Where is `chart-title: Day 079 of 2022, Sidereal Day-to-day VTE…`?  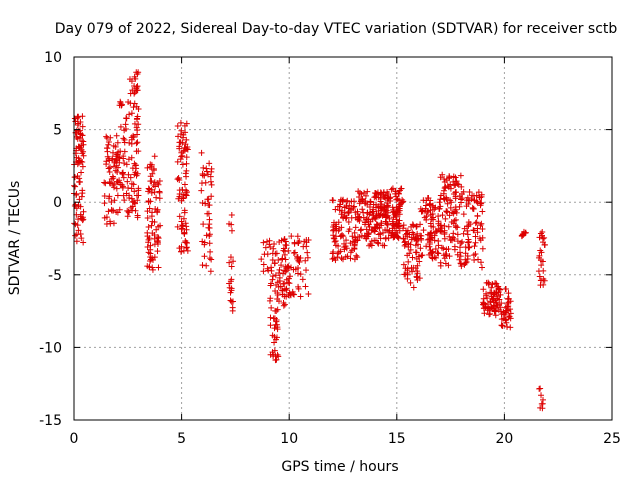 chart-title: Day 079 of 2022, Sidereal Day-to-day VTE… is located at coordinates (336, 29).